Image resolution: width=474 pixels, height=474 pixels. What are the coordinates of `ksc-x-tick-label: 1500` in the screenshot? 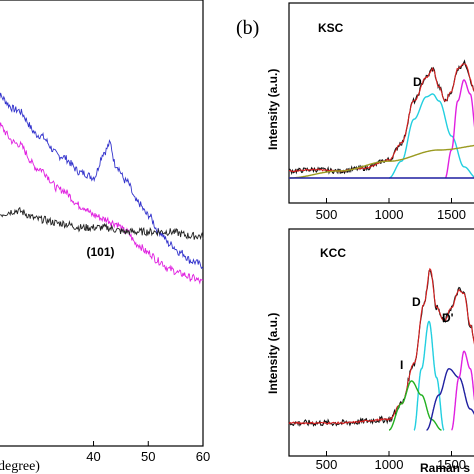 It's located at (451, 214).